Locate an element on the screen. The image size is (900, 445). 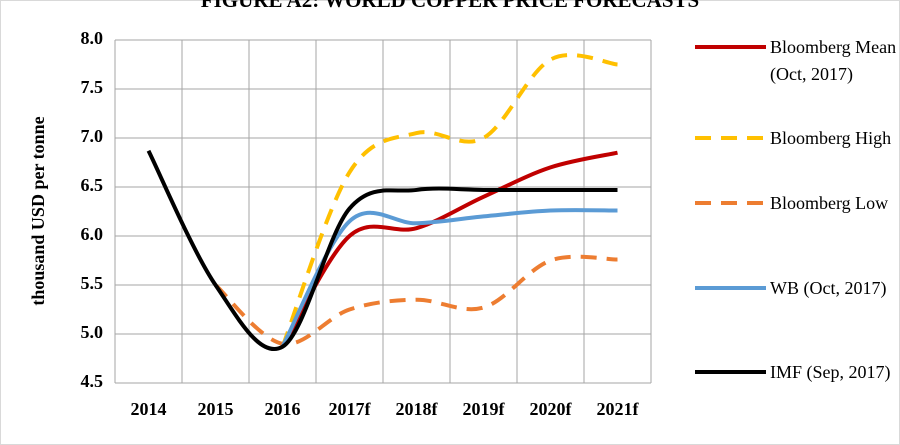
x-tick-label: 2019f is located at coordinates (484, 409).